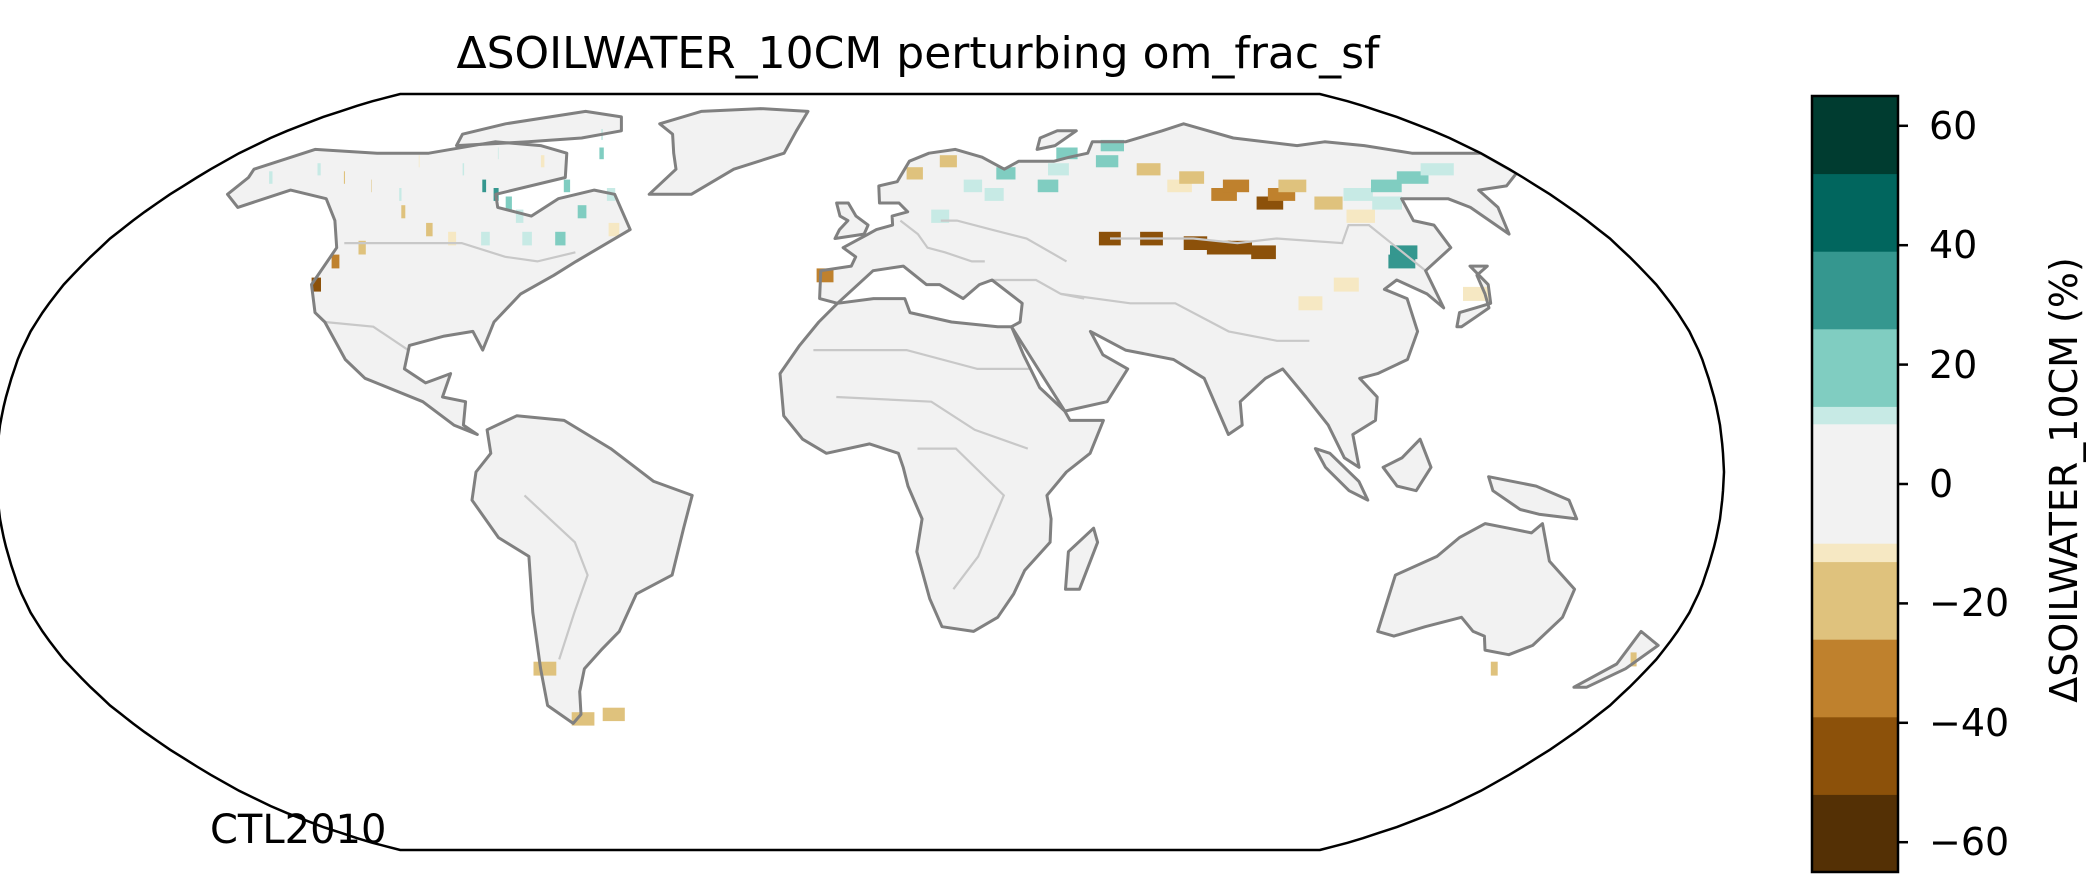 The width and height of the screenshot is (2098, 896). What do you see at coordinates (539, 128) in the screenshot?
I see `arctic-islands-coastline` at bounding box center [539, 128].